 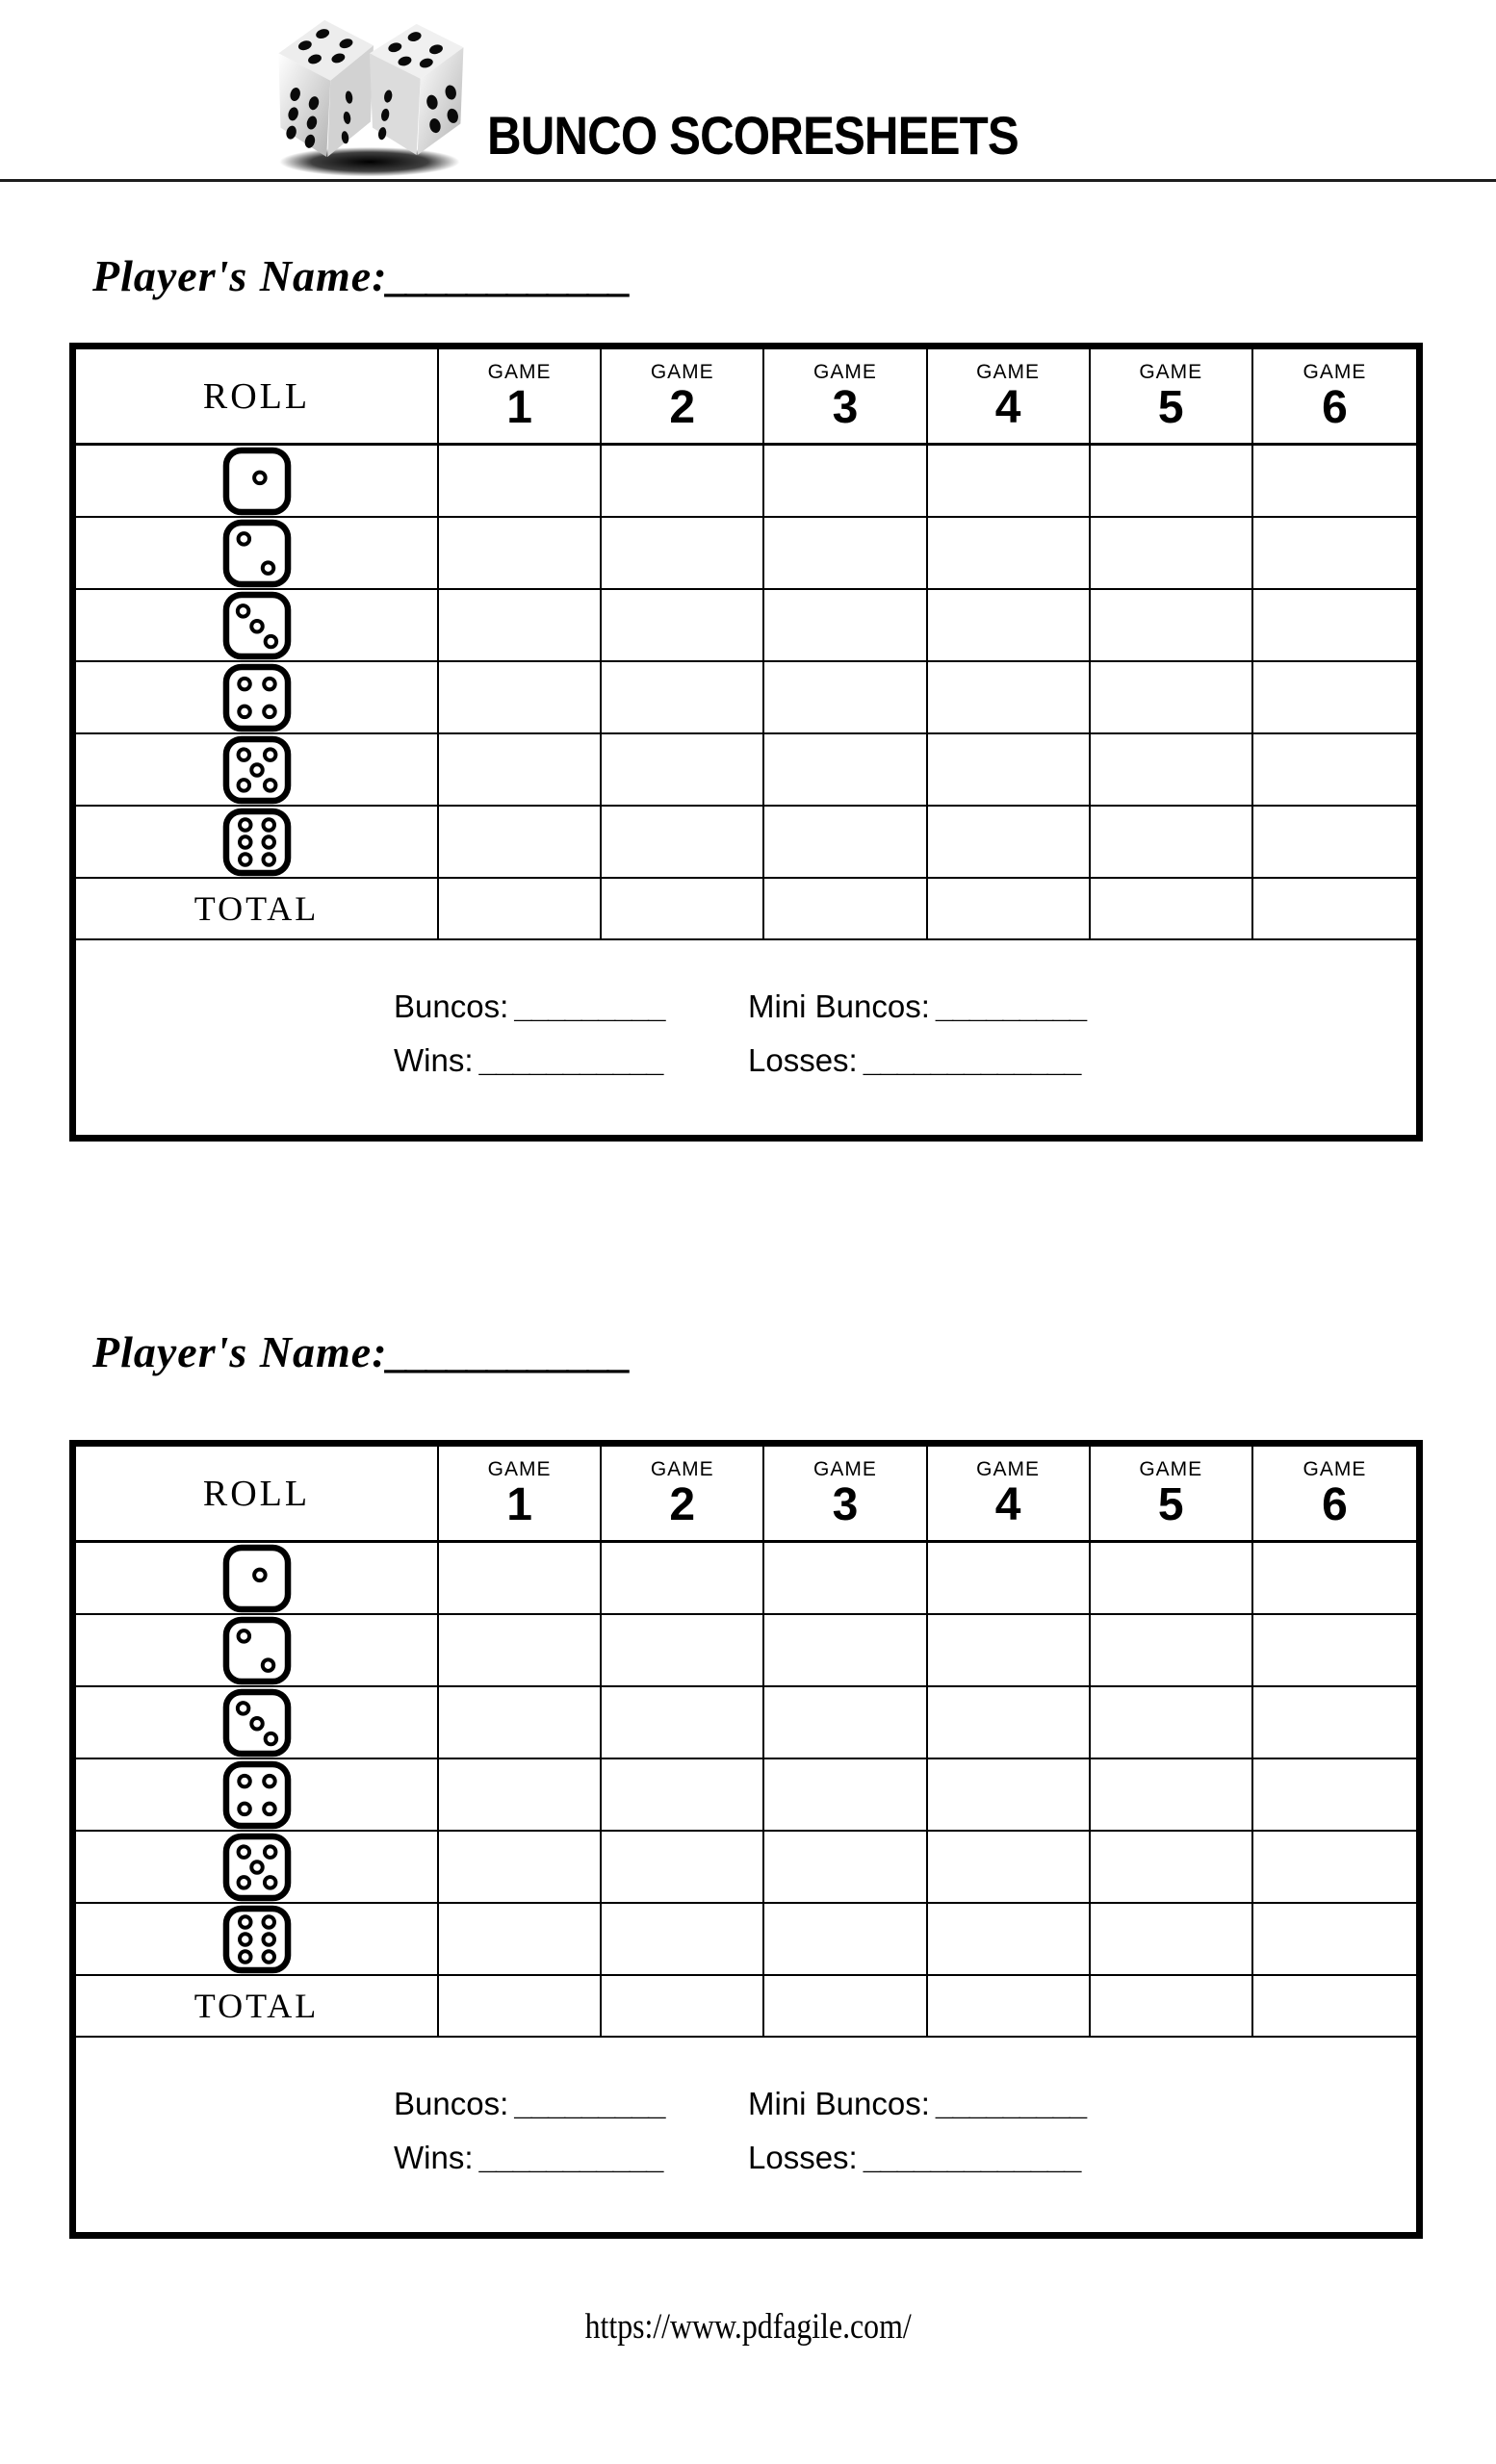 I want to click on page-title: BUNCO SCORESHEETS, so click(x=753, y=135).